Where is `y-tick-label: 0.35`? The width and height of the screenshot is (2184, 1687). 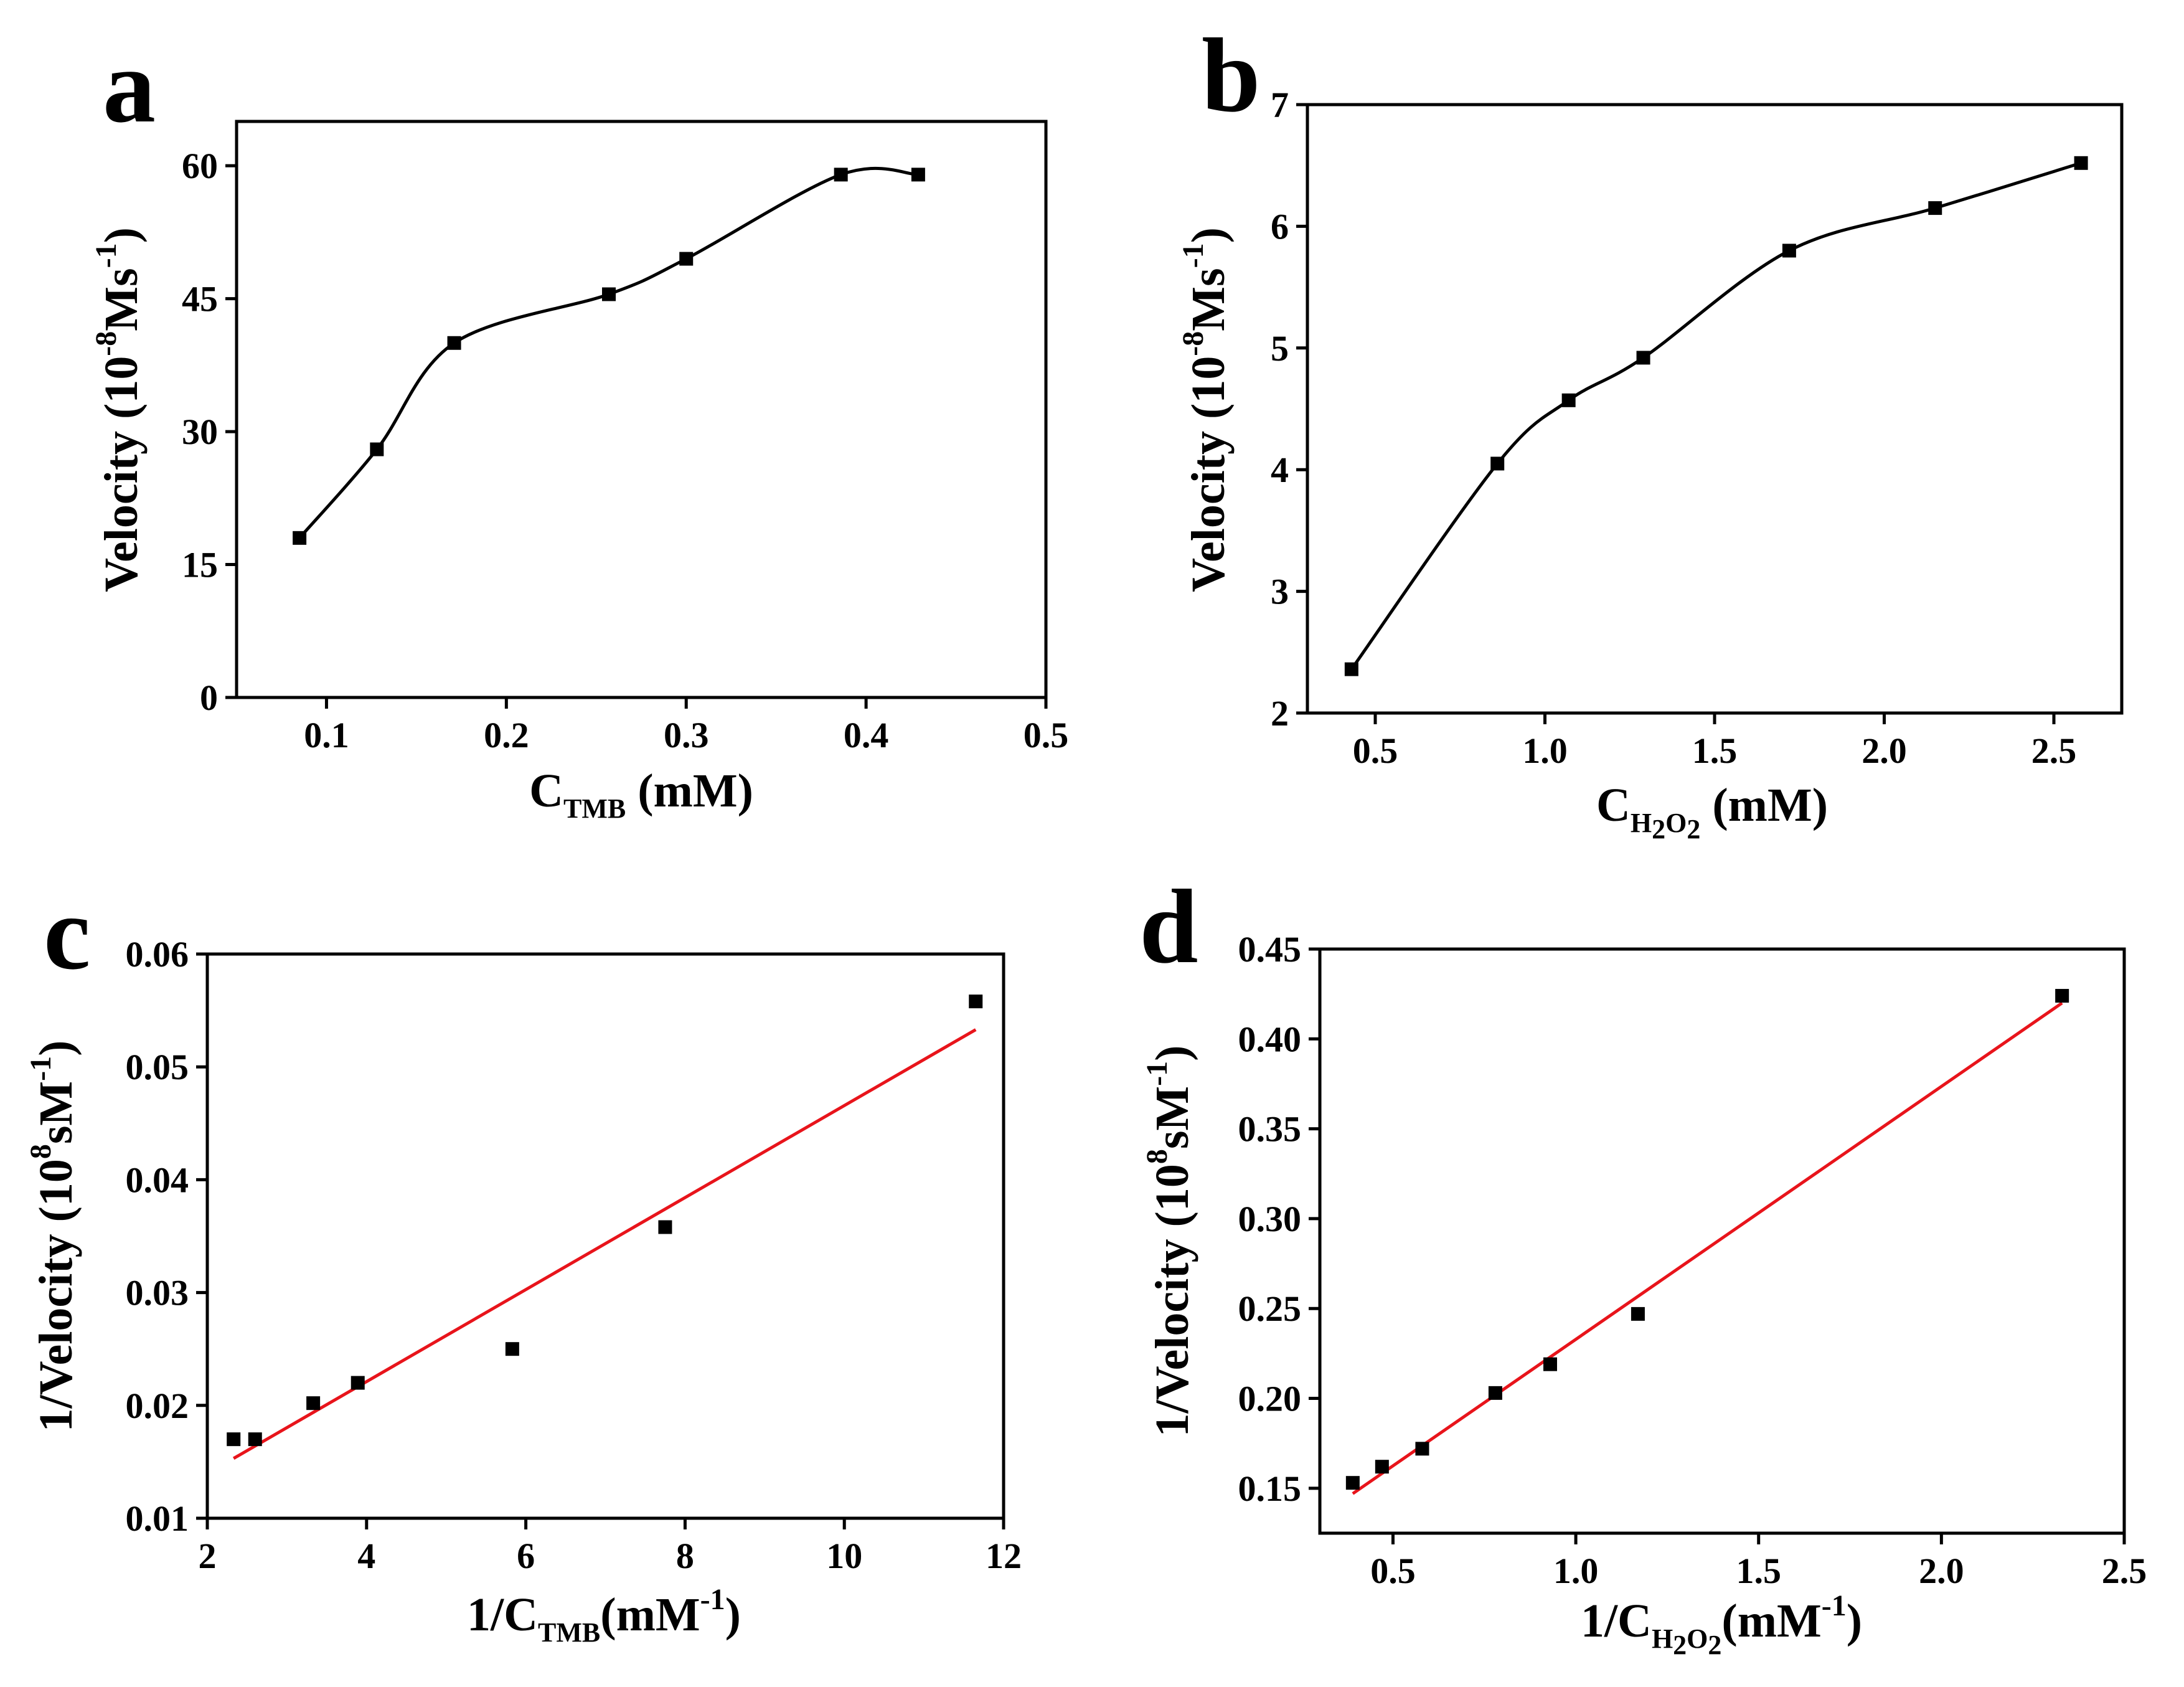 y-tick-label: 0.35 is located at coordinates (1270, 1129).